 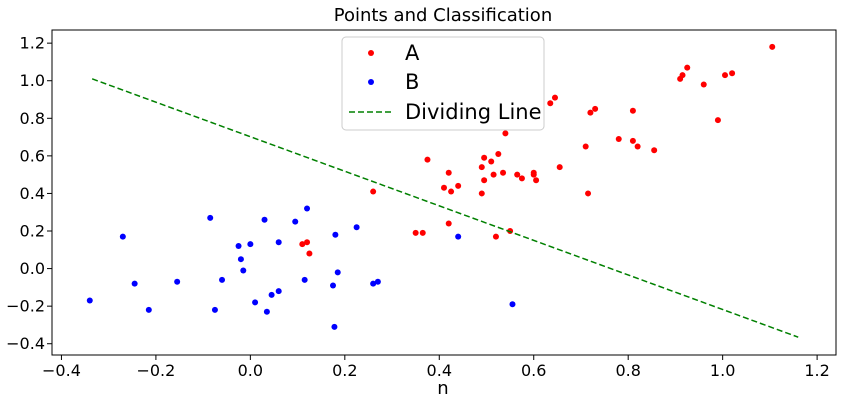 I want to click on legend-label-dividing-line: Dividing Line, so click(x=473, y=112).